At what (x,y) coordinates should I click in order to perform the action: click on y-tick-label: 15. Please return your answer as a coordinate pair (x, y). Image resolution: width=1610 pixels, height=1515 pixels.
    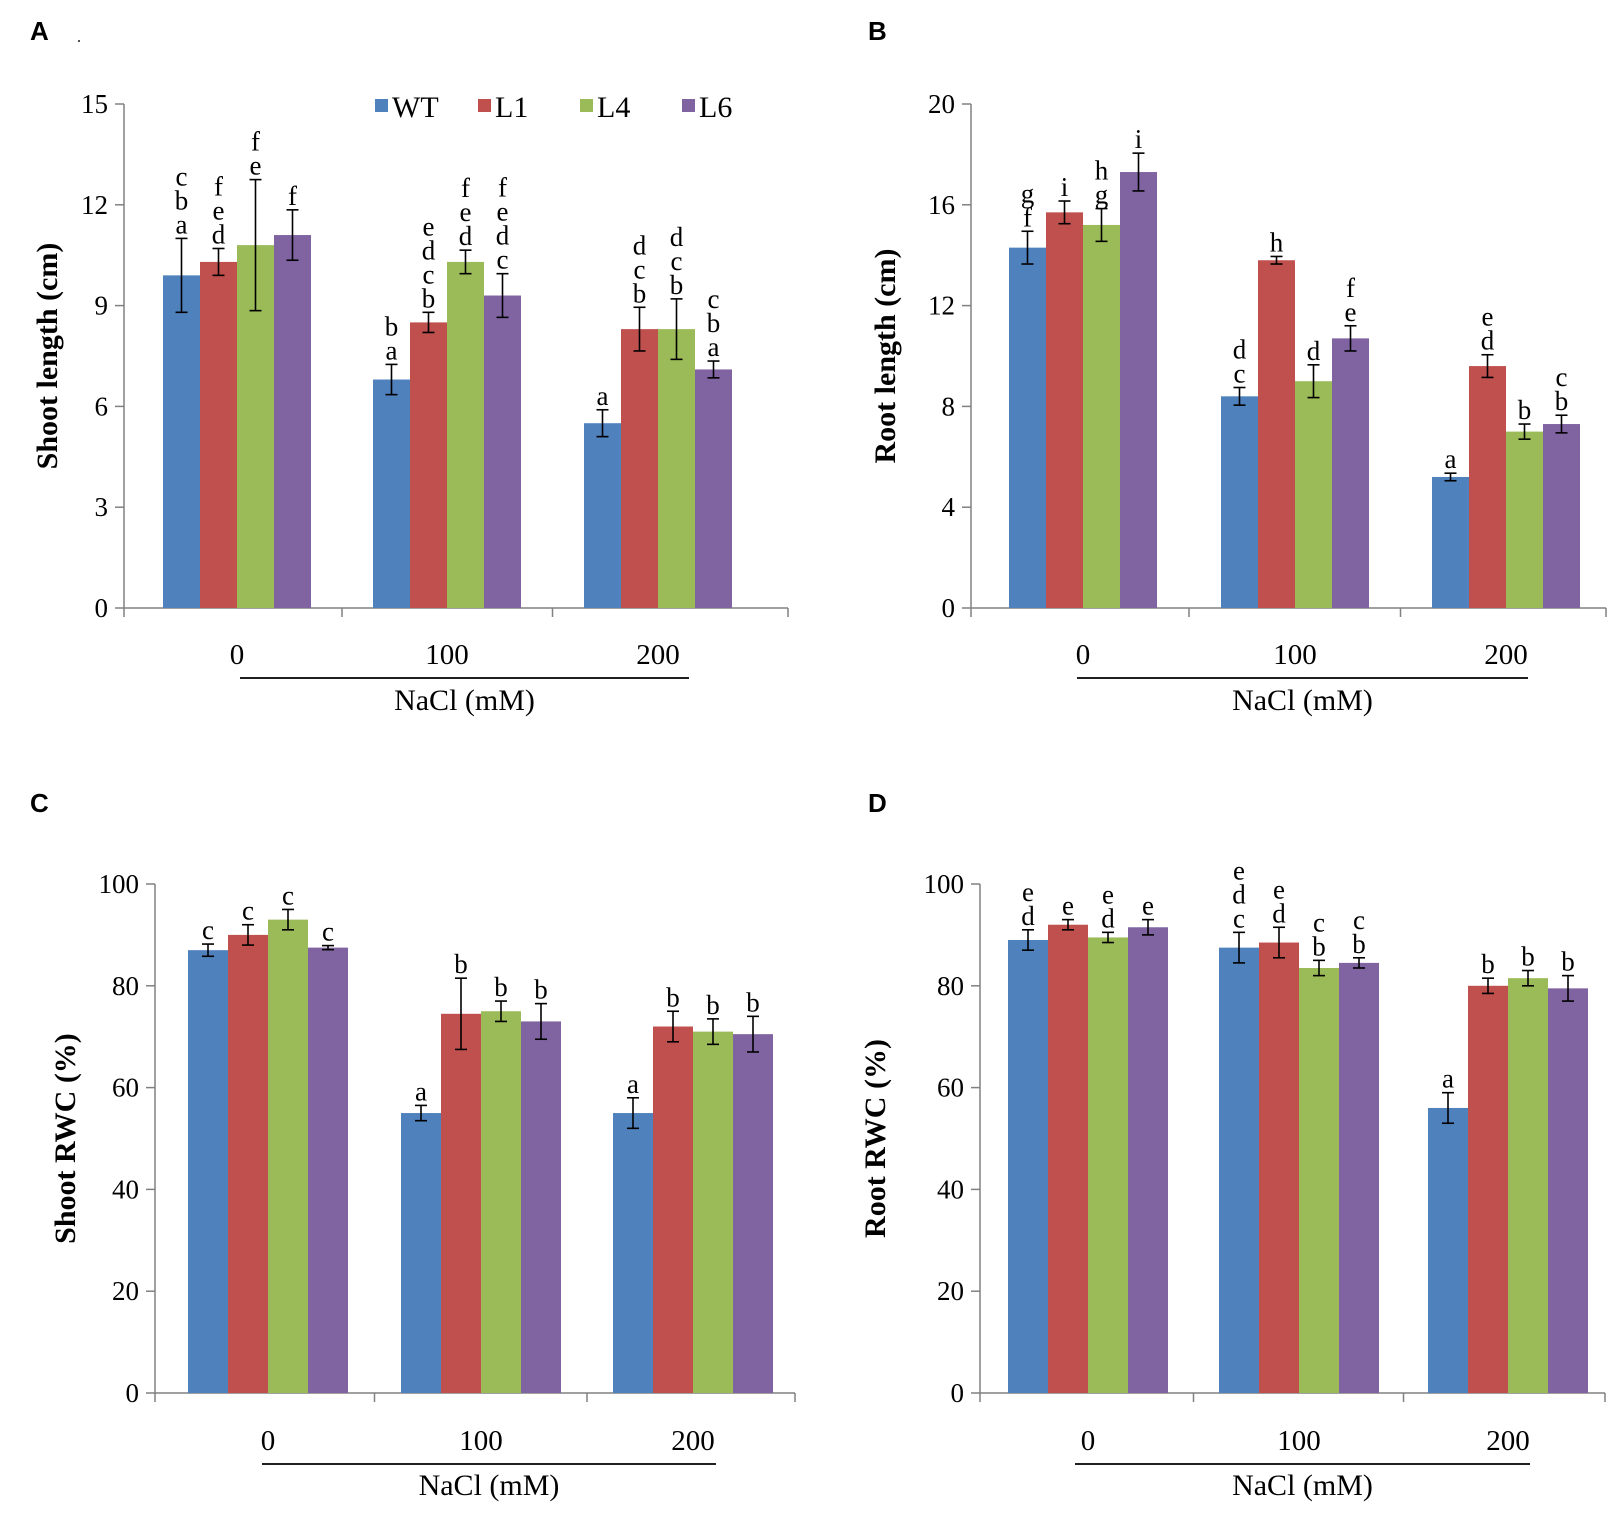
    Looking at the image, I should click on (94, 104).